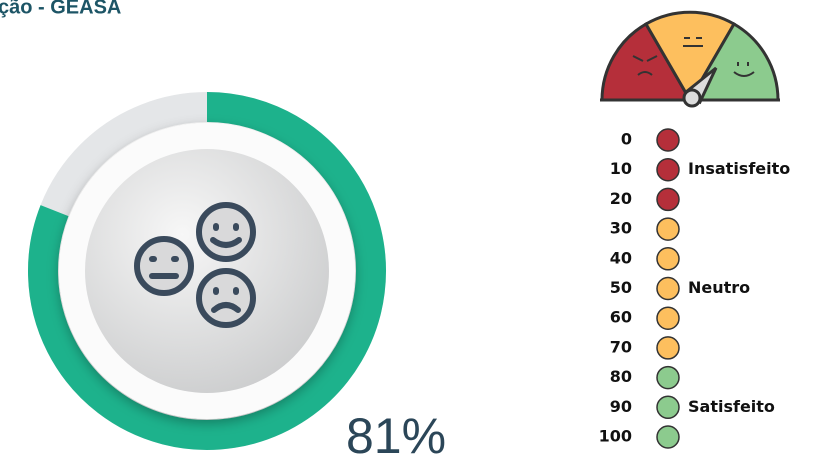  What do you see at coordinates (621, 376) in the screenshot?
I see `level-value: 80` at bounding box center [621, 376].